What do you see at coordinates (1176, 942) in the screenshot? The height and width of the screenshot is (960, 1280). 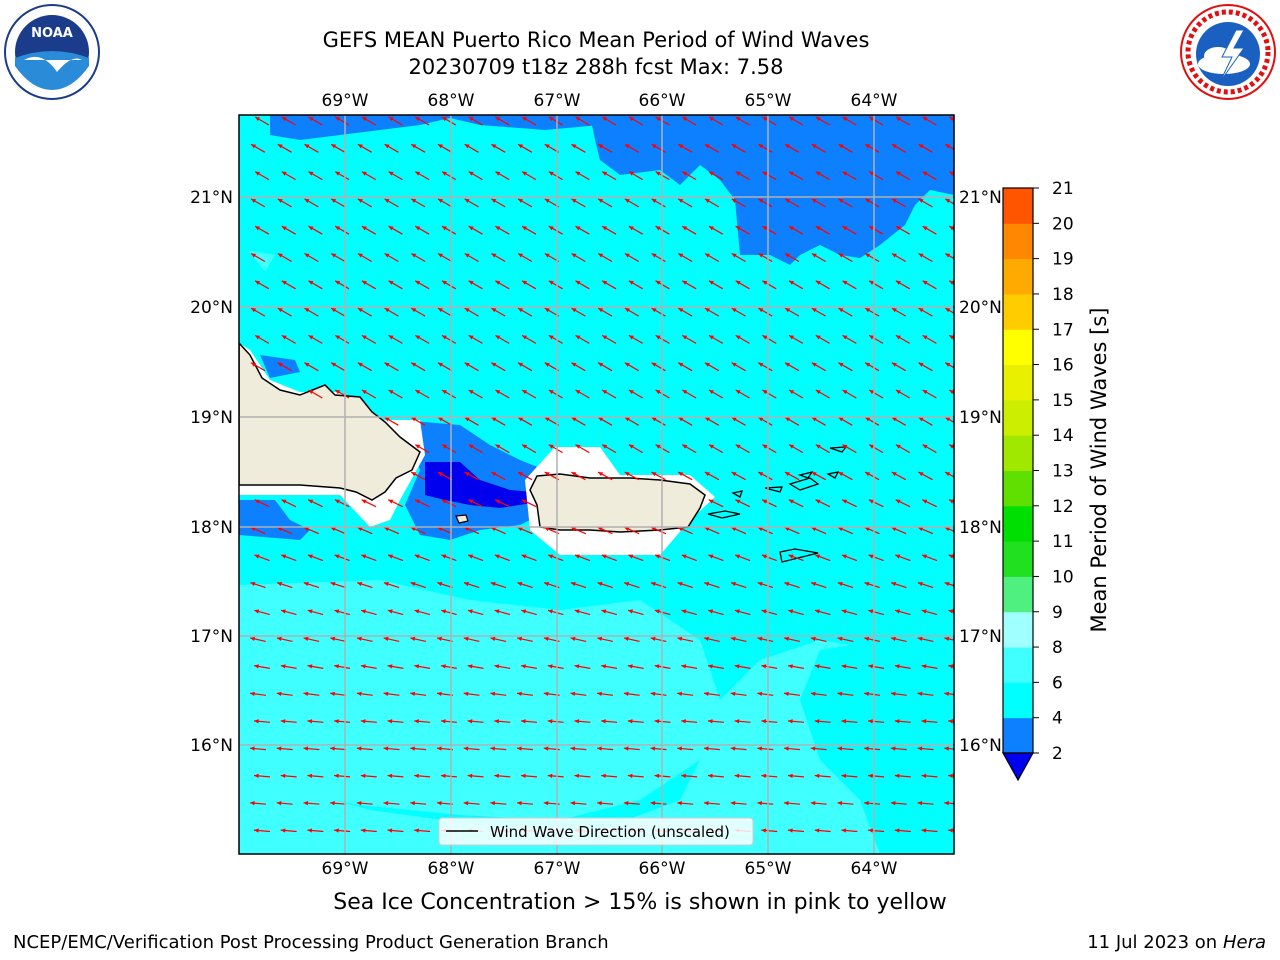 I see `footer-date: 11 Jul 2023 on Hera` at bounding box center [1176, 942].